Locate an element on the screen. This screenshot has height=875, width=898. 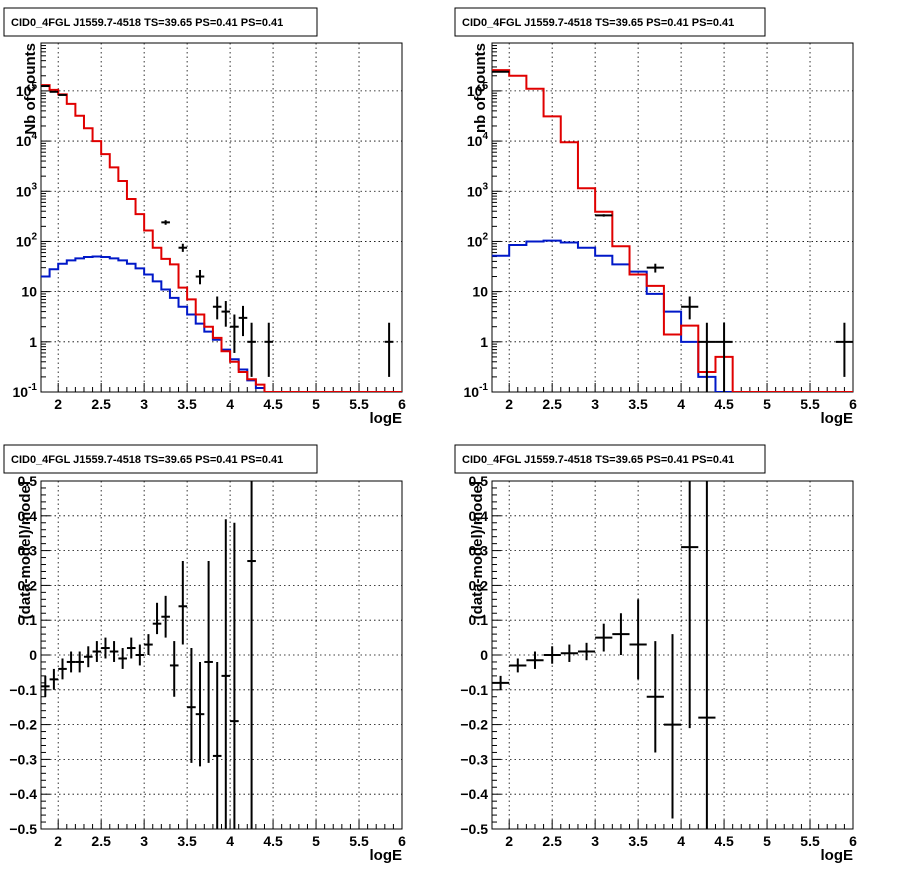
y-axis-label: (data-model)/model is located at coordinates (25, 550).